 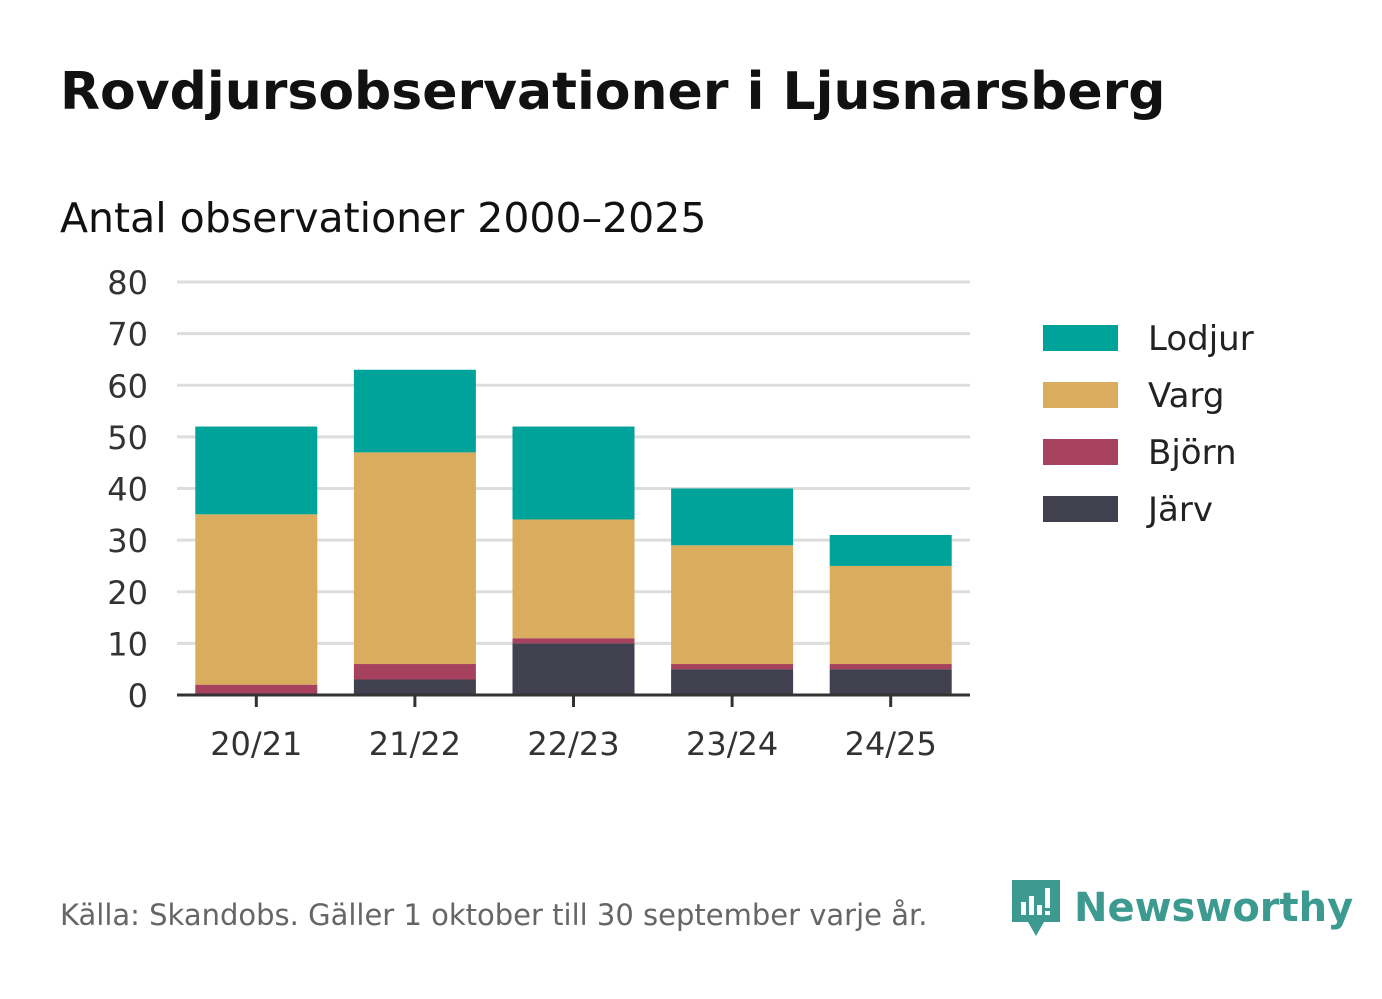 I want to click on bar-varg-22/23, so click(x=573, y=579).